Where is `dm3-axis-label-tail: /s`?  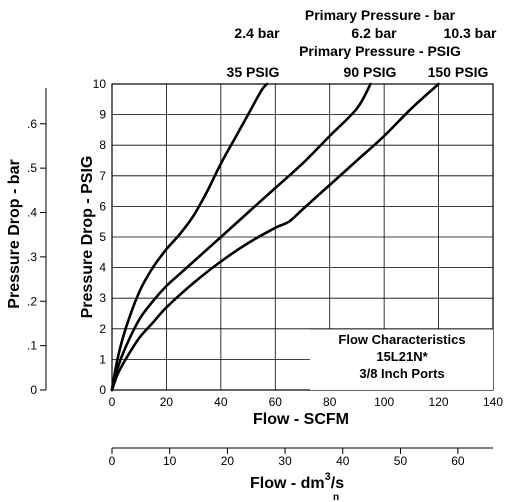 dm3-axis-label-tail: /s is located at coordinates (337, 483).